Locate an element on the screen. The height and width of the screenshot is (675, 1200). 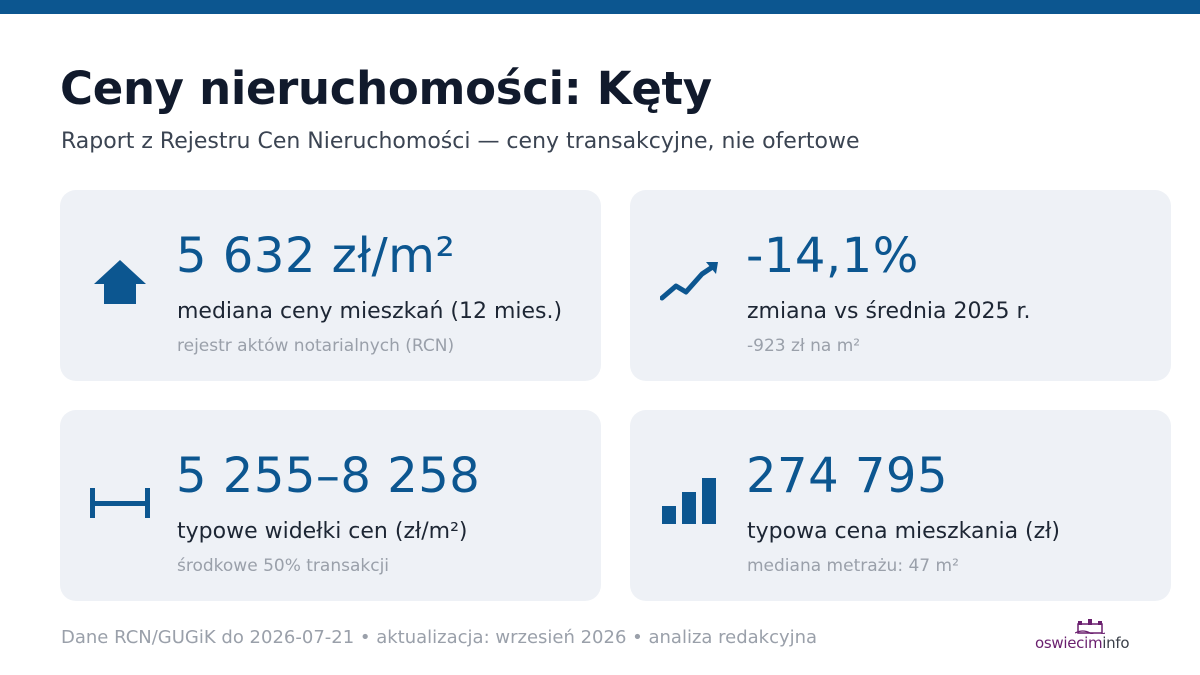
page-title: Ceny nieruchomości: Kęty is located at coordinates (386, 88).